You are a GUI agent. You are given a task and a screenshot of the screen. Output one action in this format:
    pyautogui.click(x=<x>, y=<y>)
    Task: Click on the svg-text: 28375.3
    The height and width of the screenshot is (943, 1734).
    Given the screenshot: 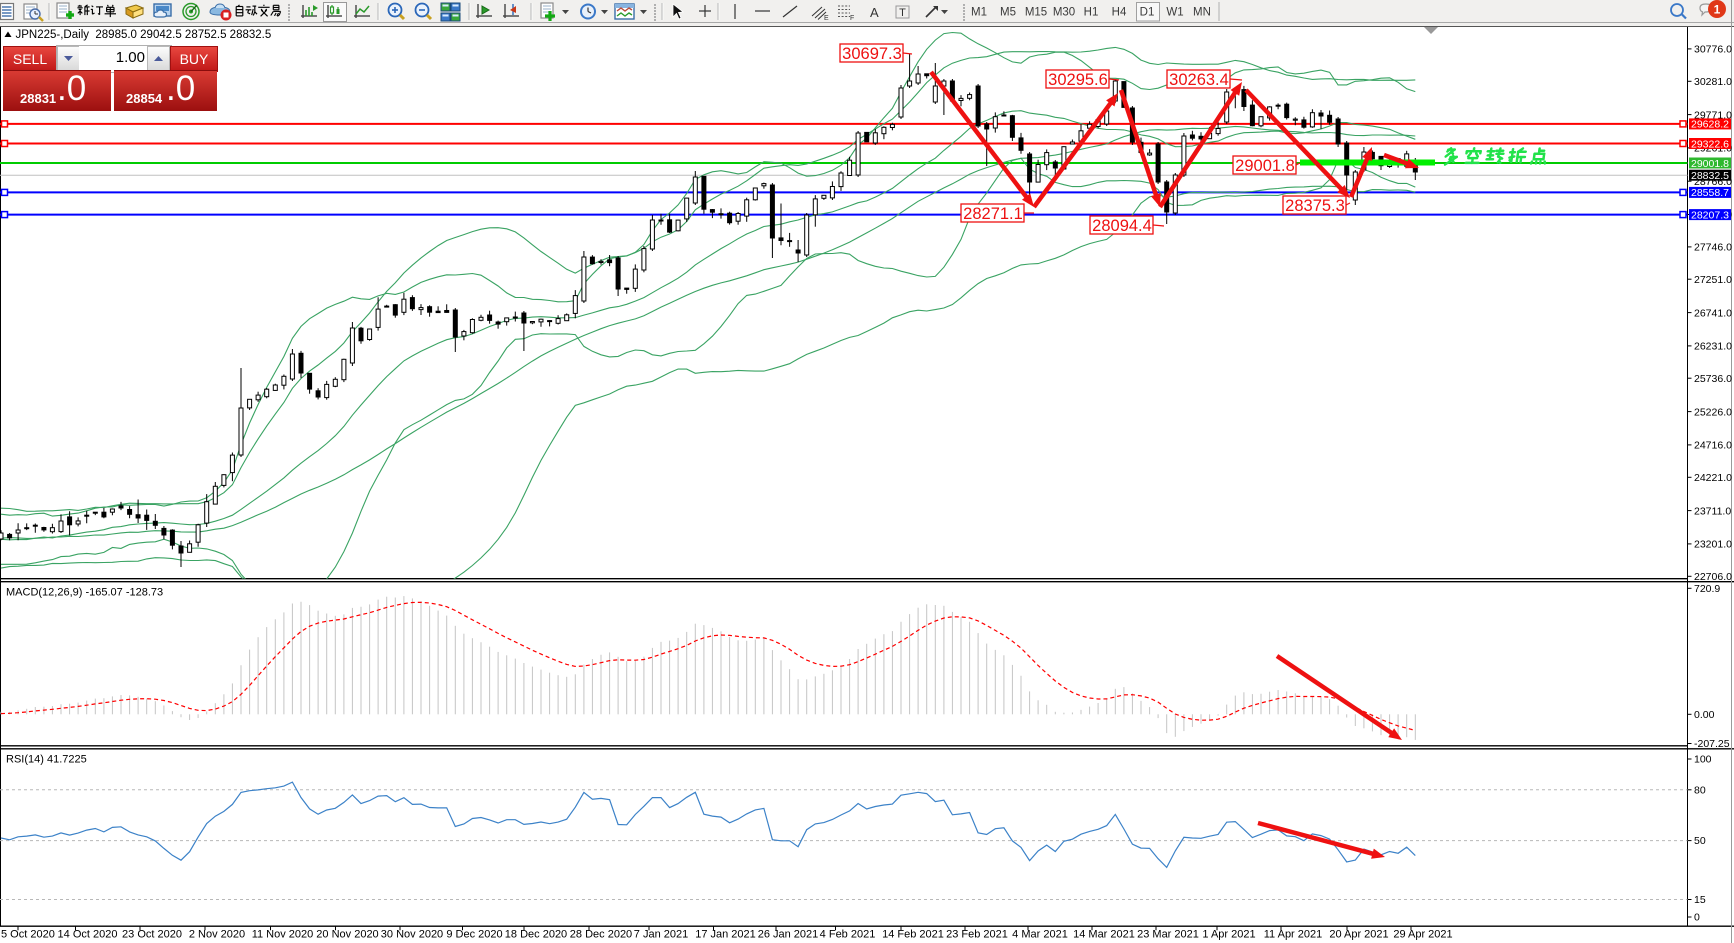 What is the action you would take?
    pyautogui.click(x=1315, y=206)
    